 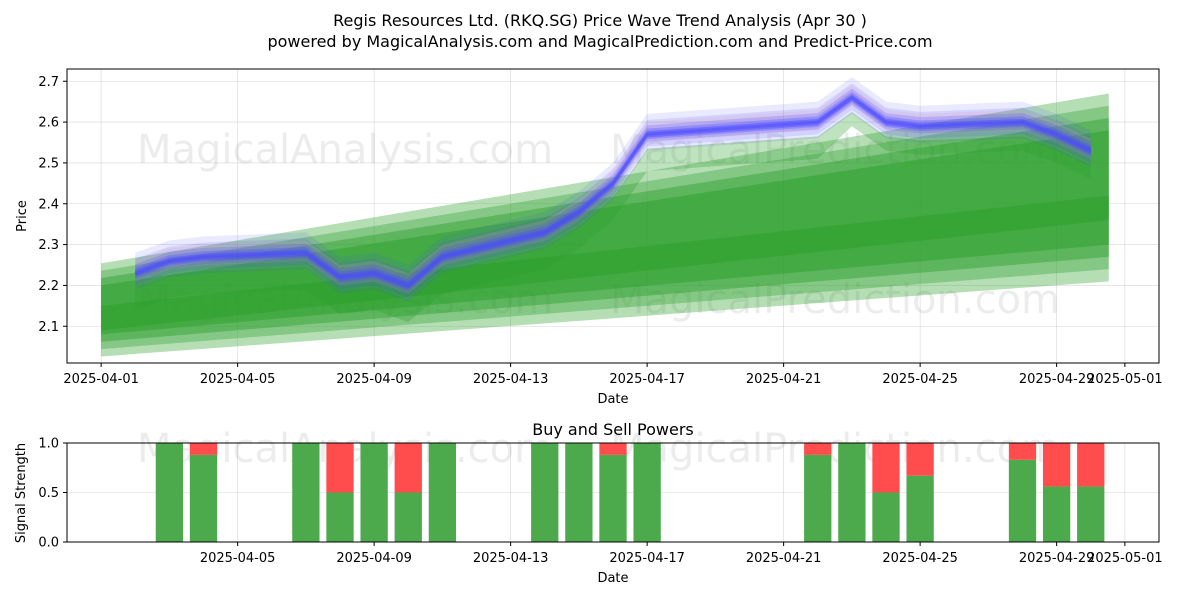 I want to click on signal-x-tick-label: 2025-04-17, so click(x=647, y=558).